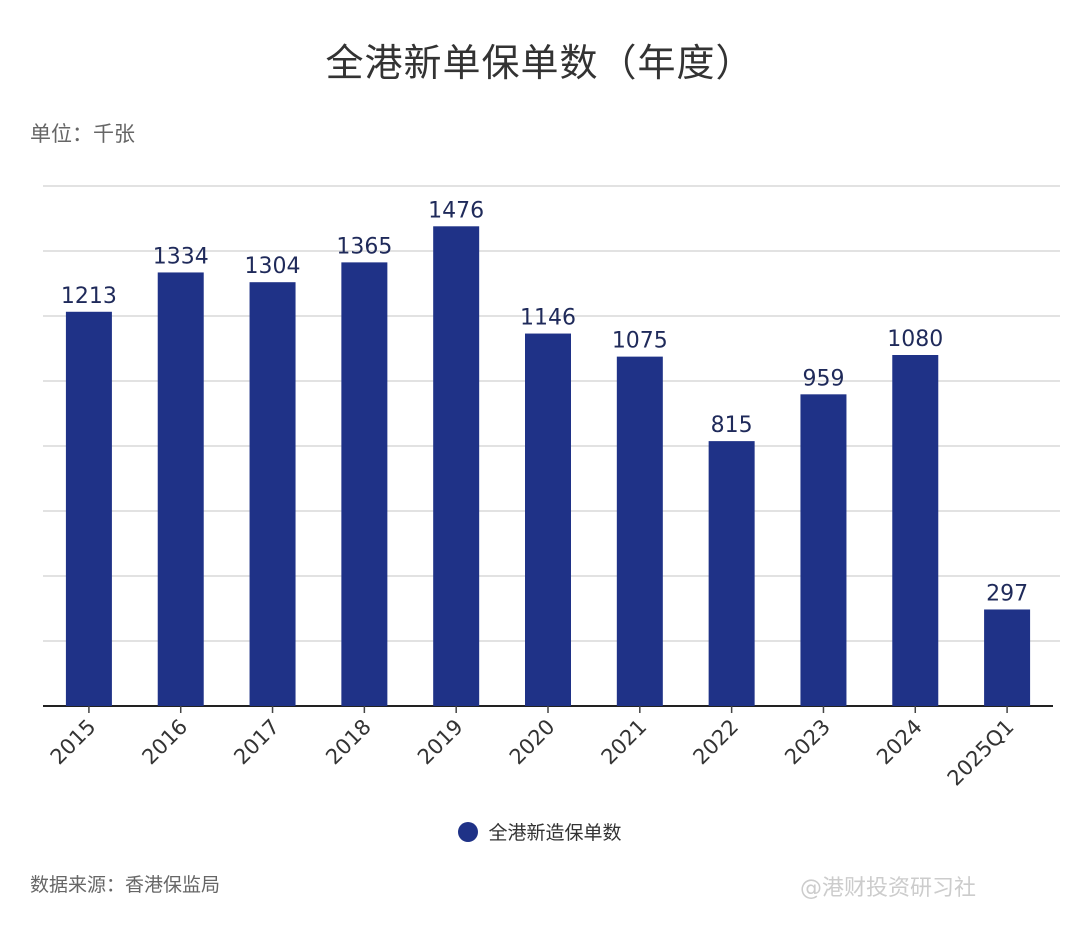 This screenshot has height=926, width=1080. Describe the element at coordinates (532, 742) in the screenshot. I see `x-tick-label: 2020` at that location.